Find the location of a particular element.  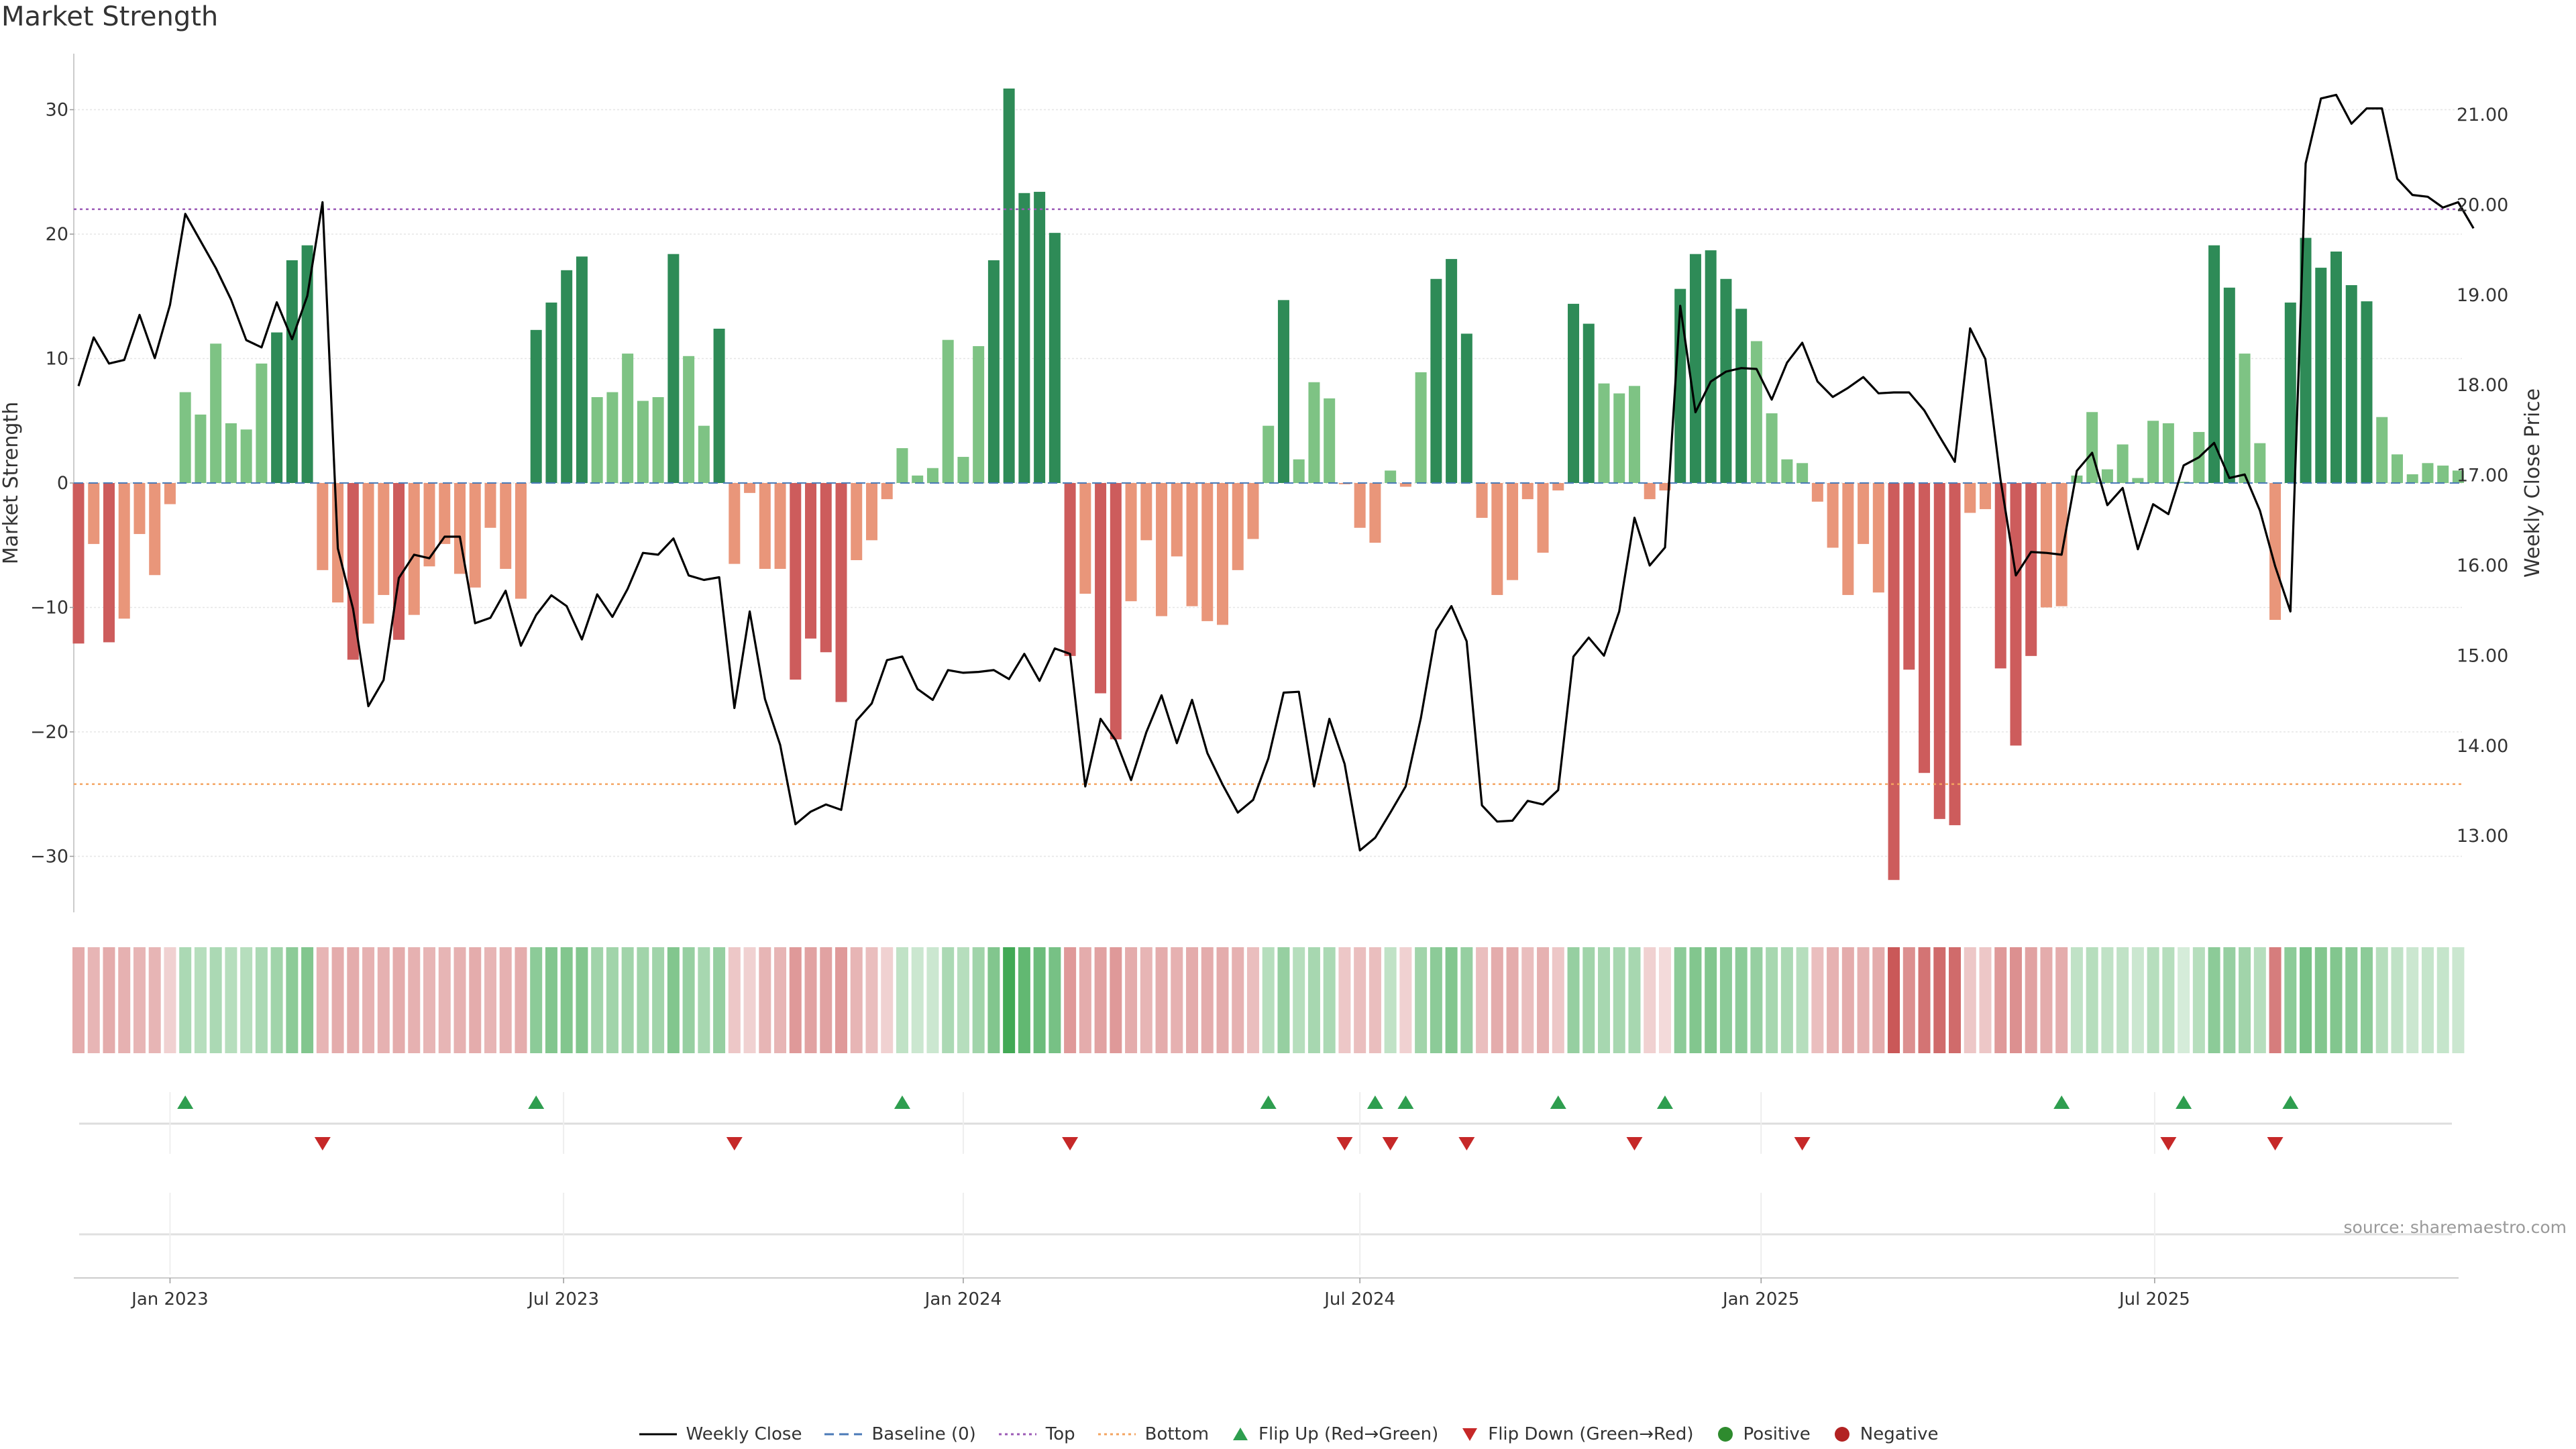

right-tick-label: 21.00 is located at coordinates (2482, 115).